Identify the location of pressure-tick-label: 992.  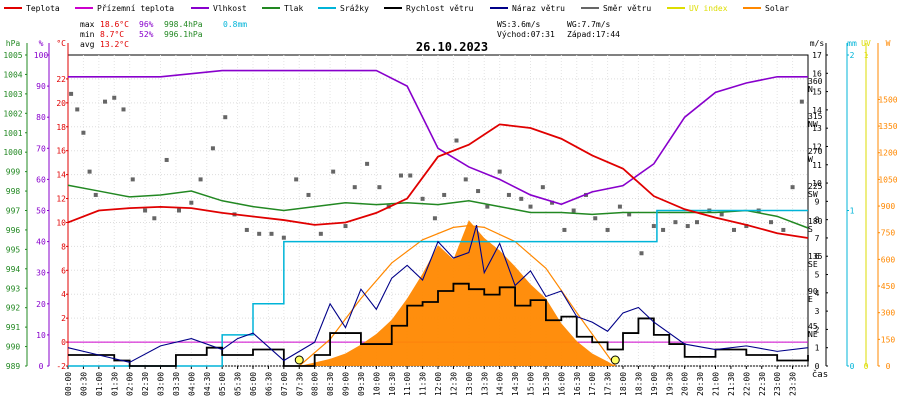
(13, 308).